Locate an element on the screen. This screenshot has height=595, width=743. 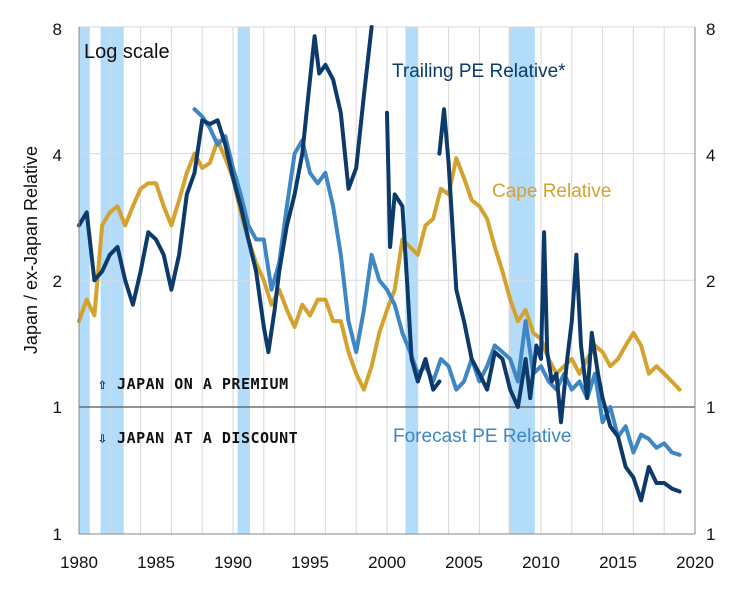
legend-label-trailing: Trailing PE Relative* is located at coordinates (479, 71).